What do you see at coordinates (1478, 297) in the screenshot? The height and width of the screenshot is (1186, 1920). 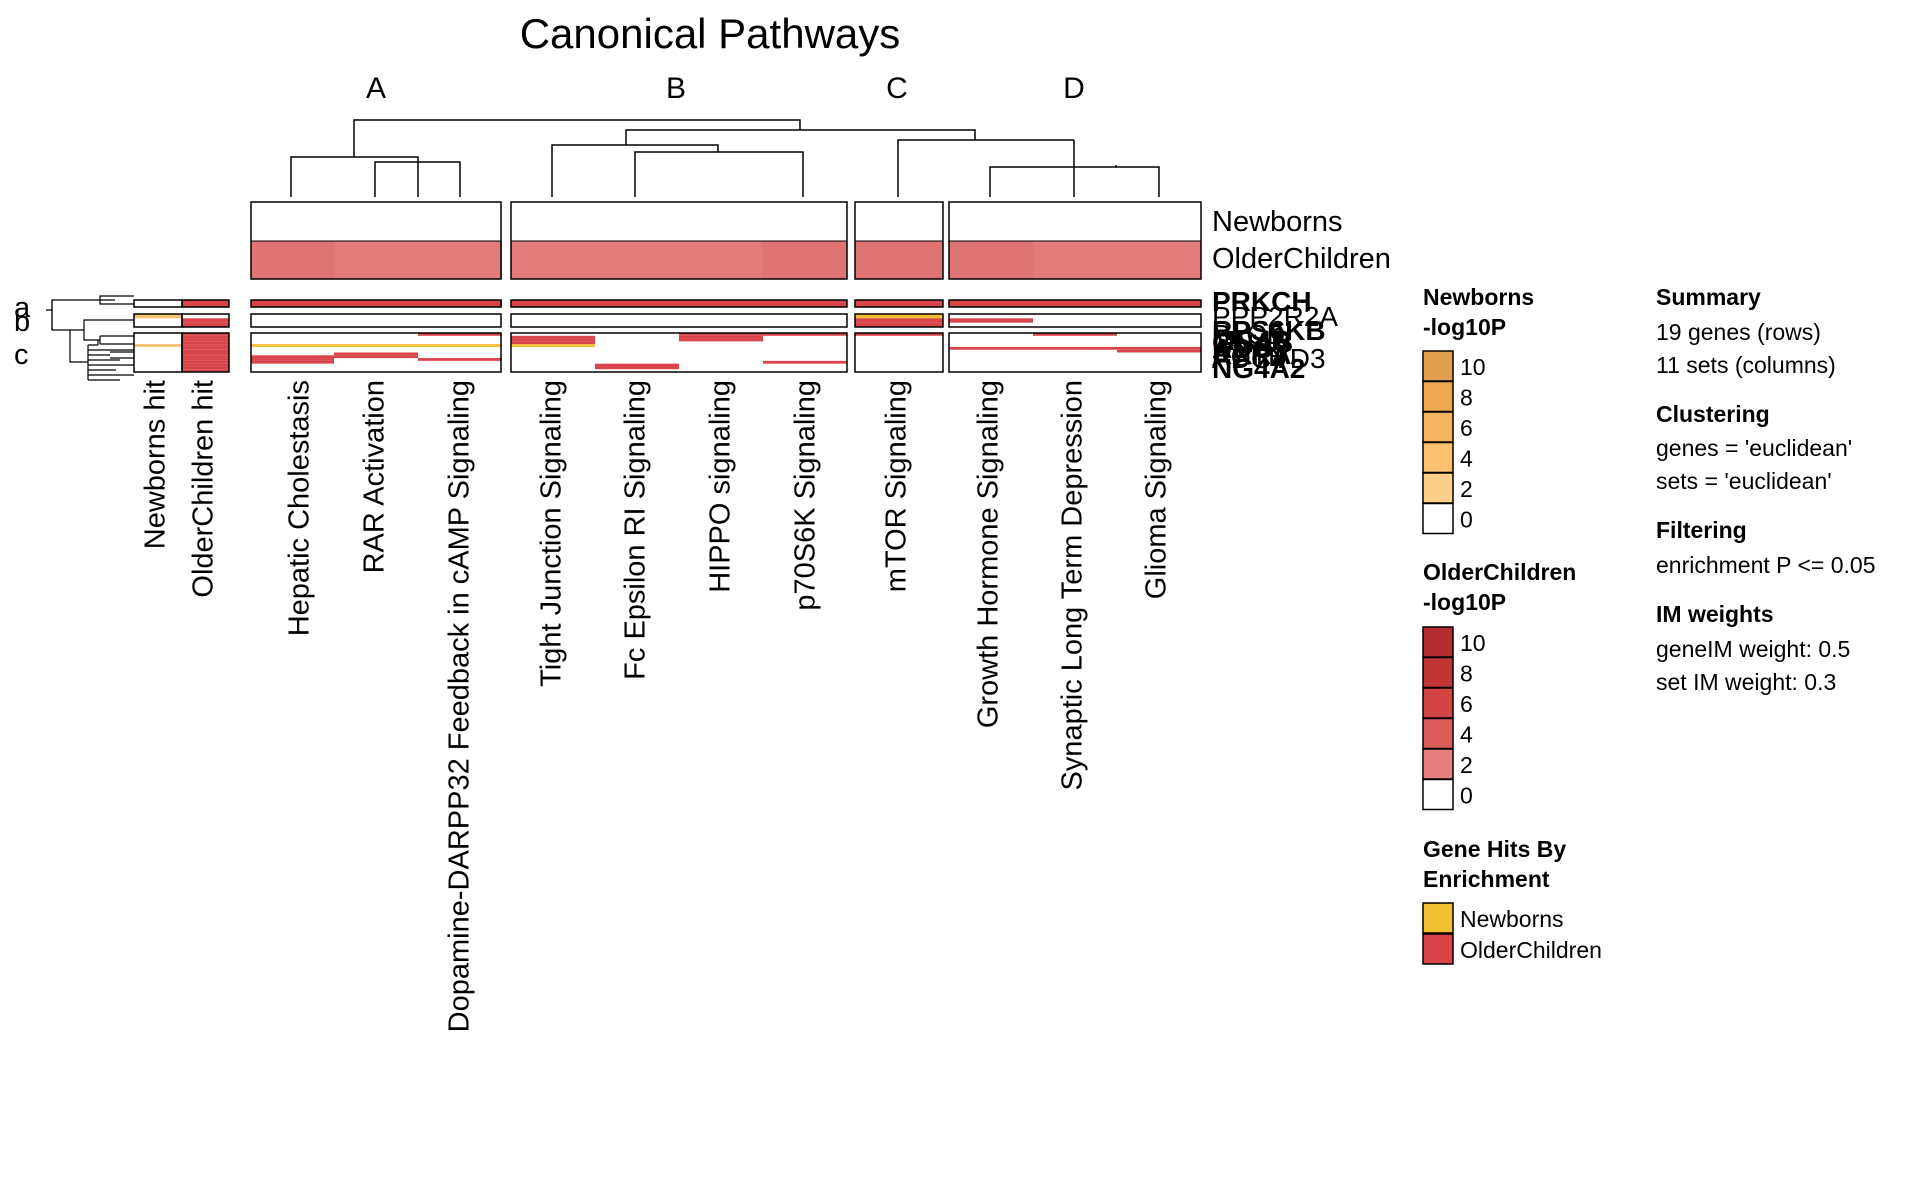 I see `newborns-legend-title: Newborns` at bounding box center [1478, 297].